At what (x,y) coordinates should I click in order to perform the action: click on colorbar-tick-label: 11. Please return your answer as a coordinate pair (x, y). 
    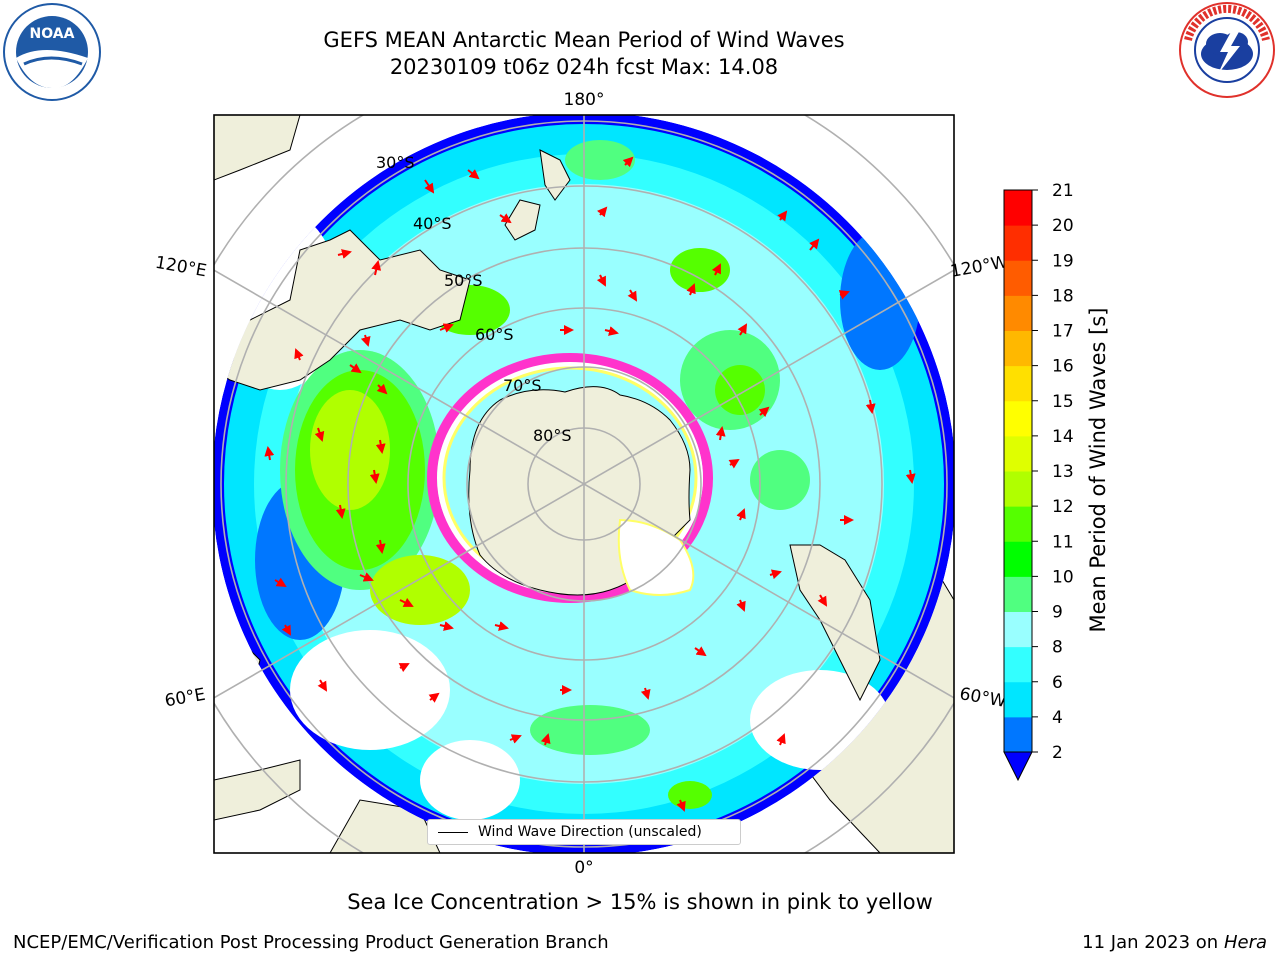
    Looking at the image, I should click on (1063, 542).